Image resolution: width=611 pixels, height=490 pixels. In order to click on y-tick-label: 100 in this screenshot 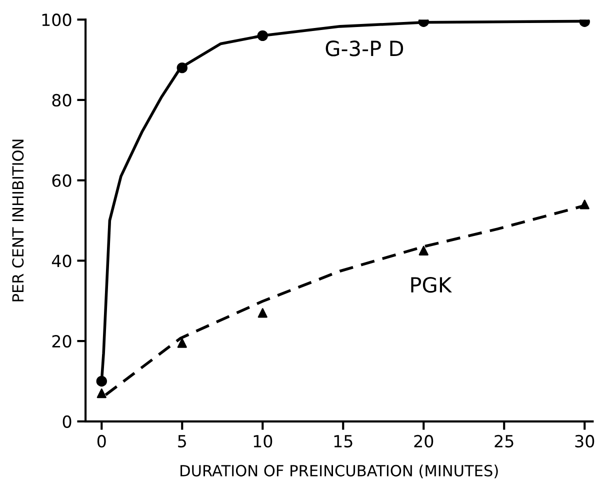, I will do `click(57, 20)`.